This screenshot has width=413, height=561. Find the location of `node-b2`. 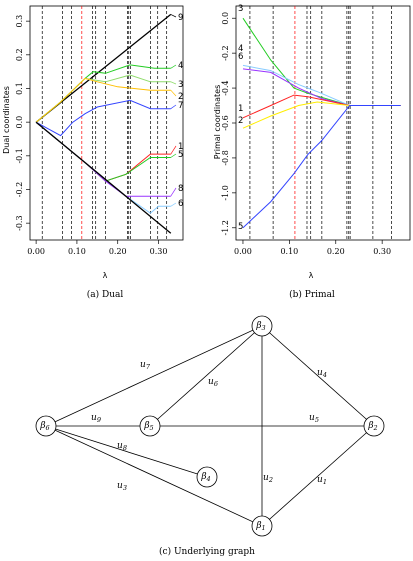

node-b2 is located at coordinates (374, 426).